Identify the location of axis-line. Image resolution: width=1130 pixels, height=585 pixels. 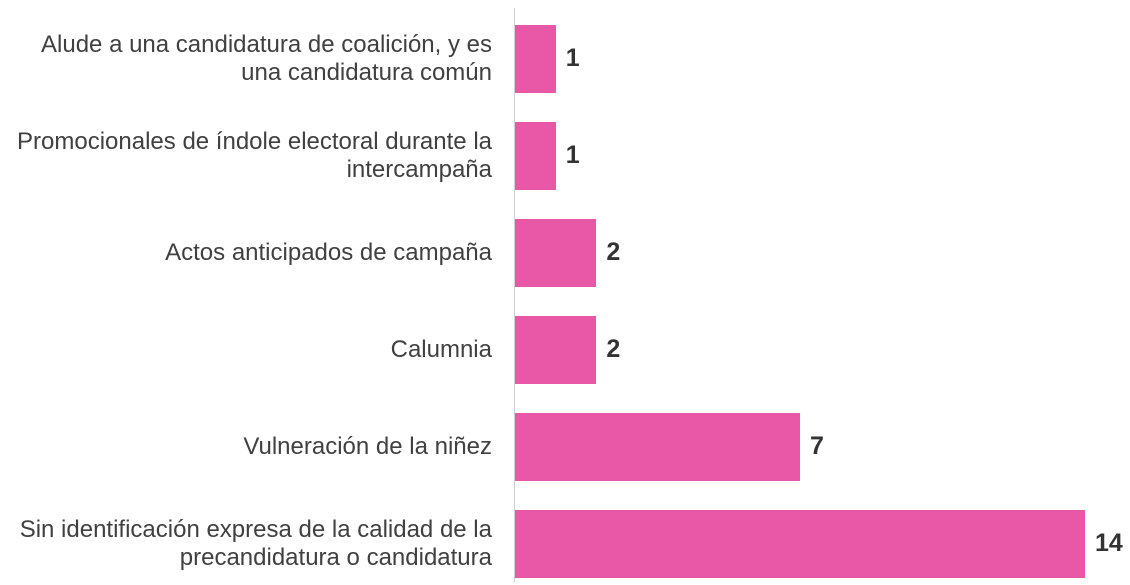
(514, 295).